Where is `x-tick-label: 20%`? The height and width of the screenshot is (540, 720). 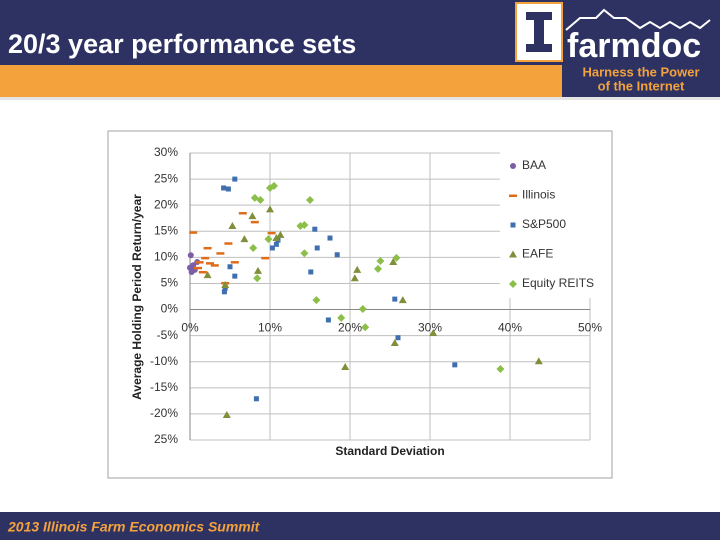 x-tick-label: 20% is located at coordinates (350, 328).